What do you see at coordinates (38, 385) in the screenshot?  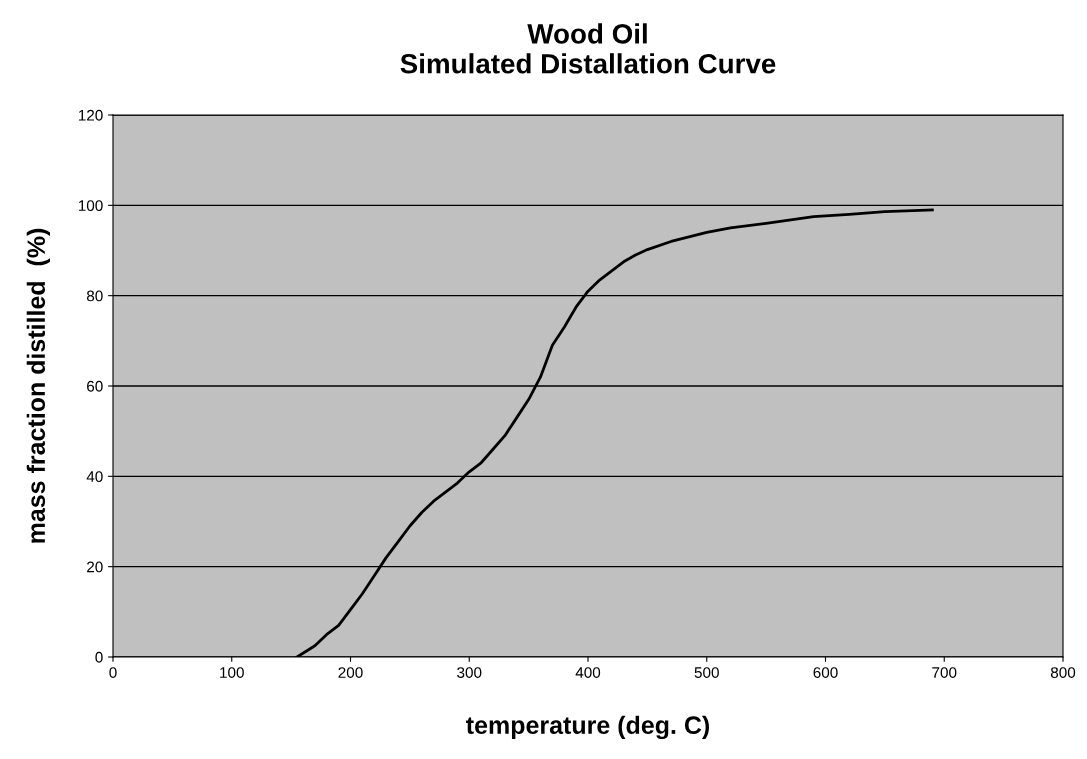 I see `y-axis-title: mass fraction distilled (%)` at bounding box center [38, 385].